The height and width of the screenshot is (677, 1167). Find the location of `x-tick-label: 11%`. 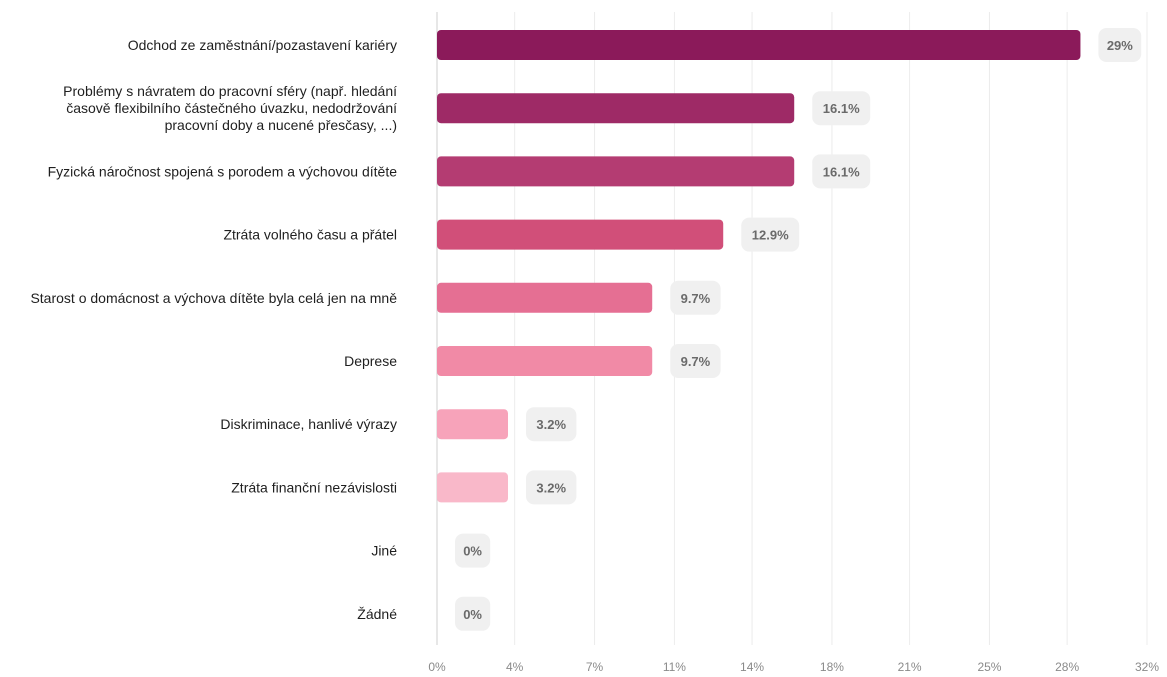

x-tick-label: 11% is located at coordinates (674, 667).